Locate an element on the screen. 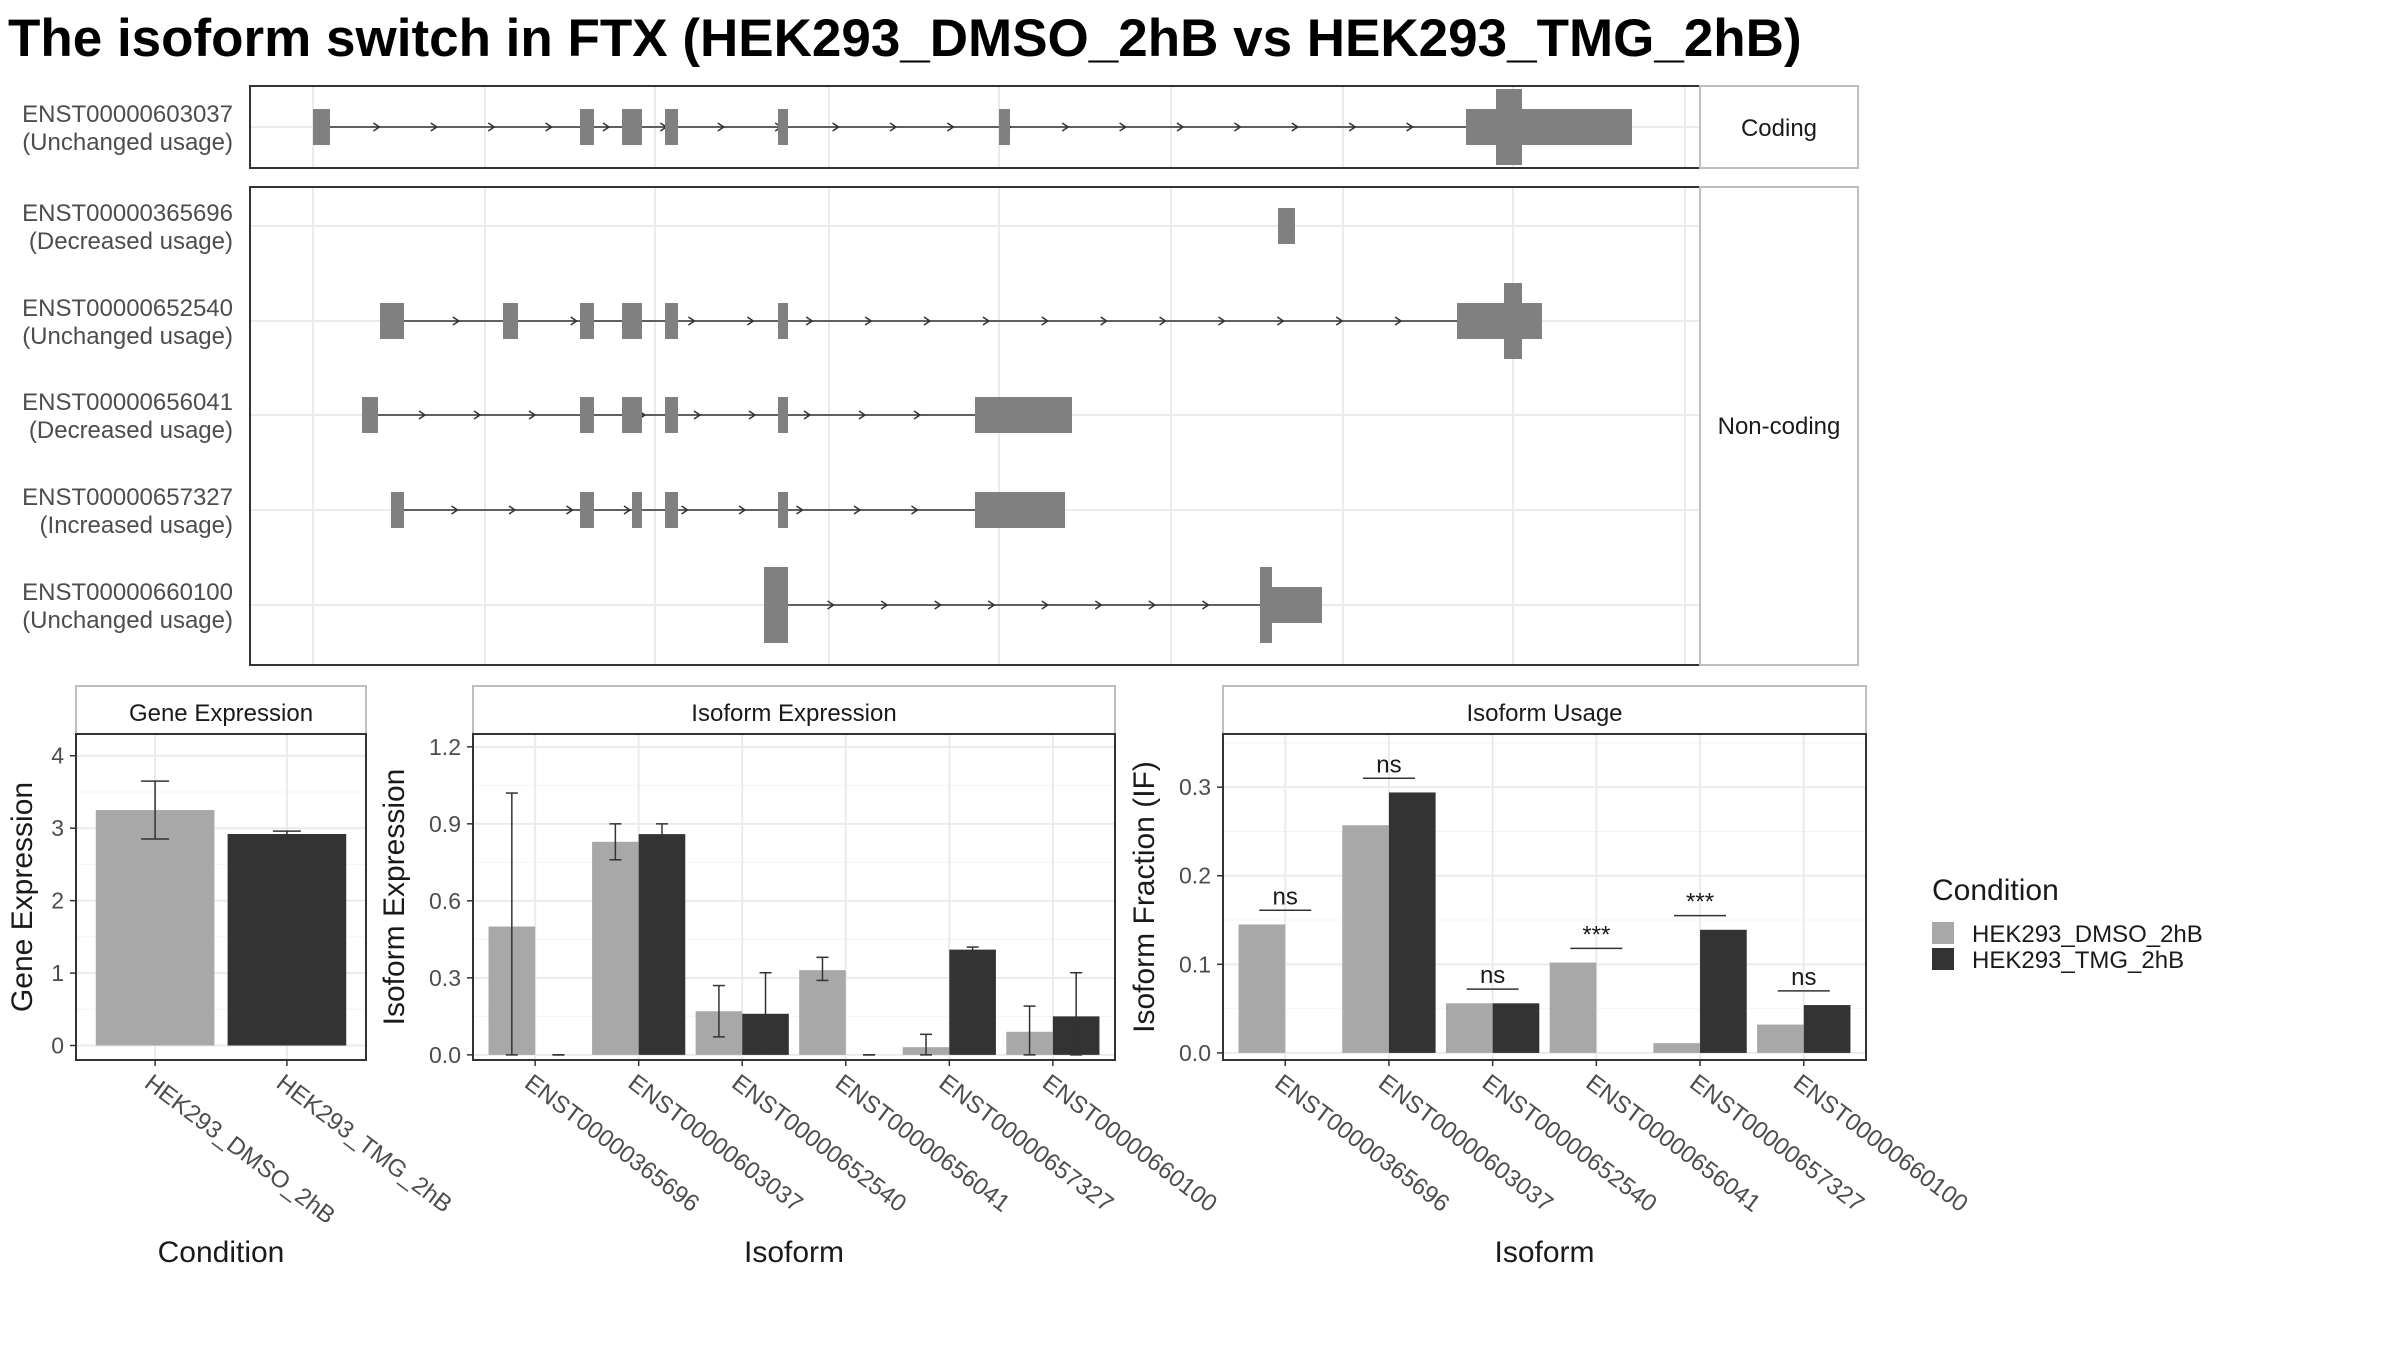 This screenshot has height=1355, width=2400. x-tick-label: ENST00000656041 is located at coordinates (1673, 1143).